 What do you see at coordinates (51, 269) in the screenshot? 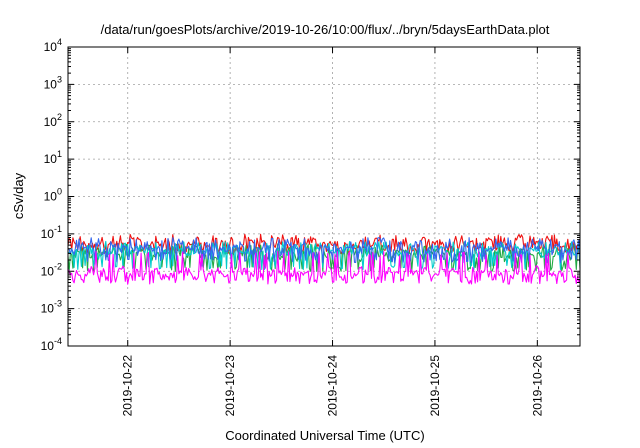
I see `y-tick-label: 10⁻²` at bounding box center [51, 269].